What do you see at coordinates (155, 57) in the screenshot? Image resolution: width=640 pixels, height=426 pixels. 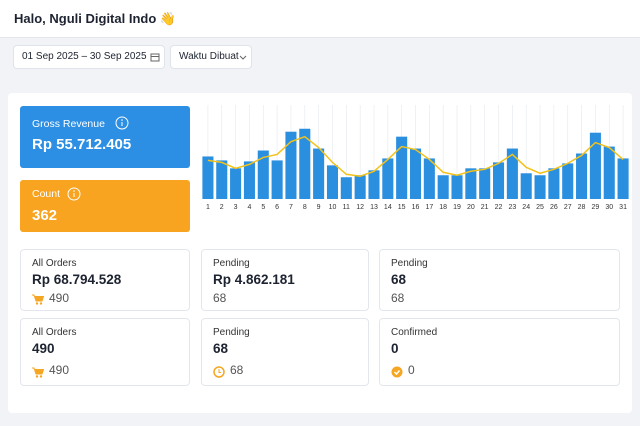 I see `calendar-icon` at bounding box center [155, 57].